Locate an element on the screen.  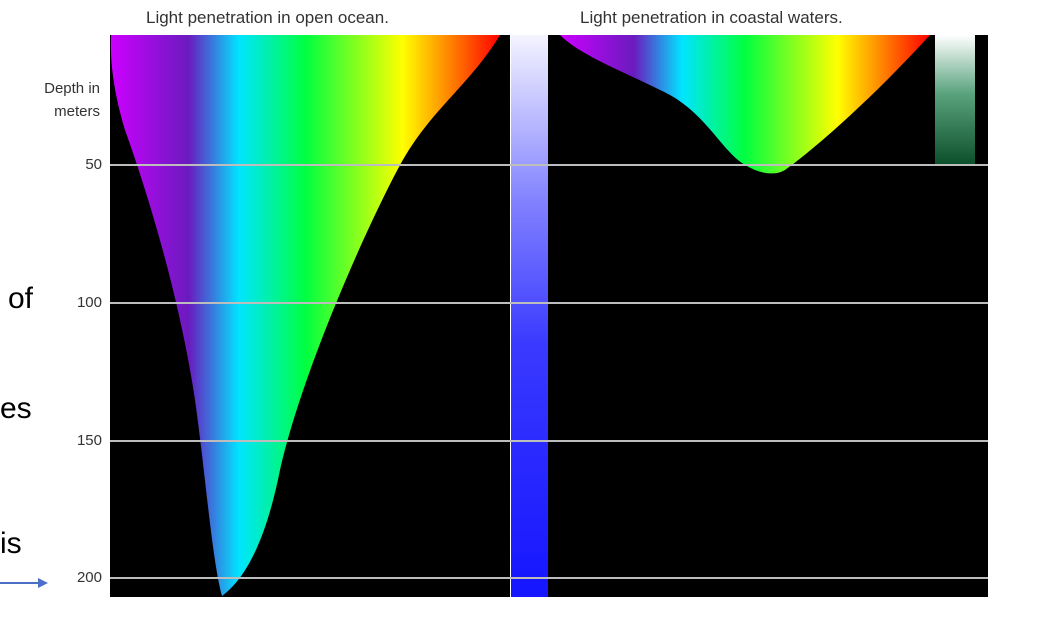
green-light-bar is located at coordinates (955, 100).